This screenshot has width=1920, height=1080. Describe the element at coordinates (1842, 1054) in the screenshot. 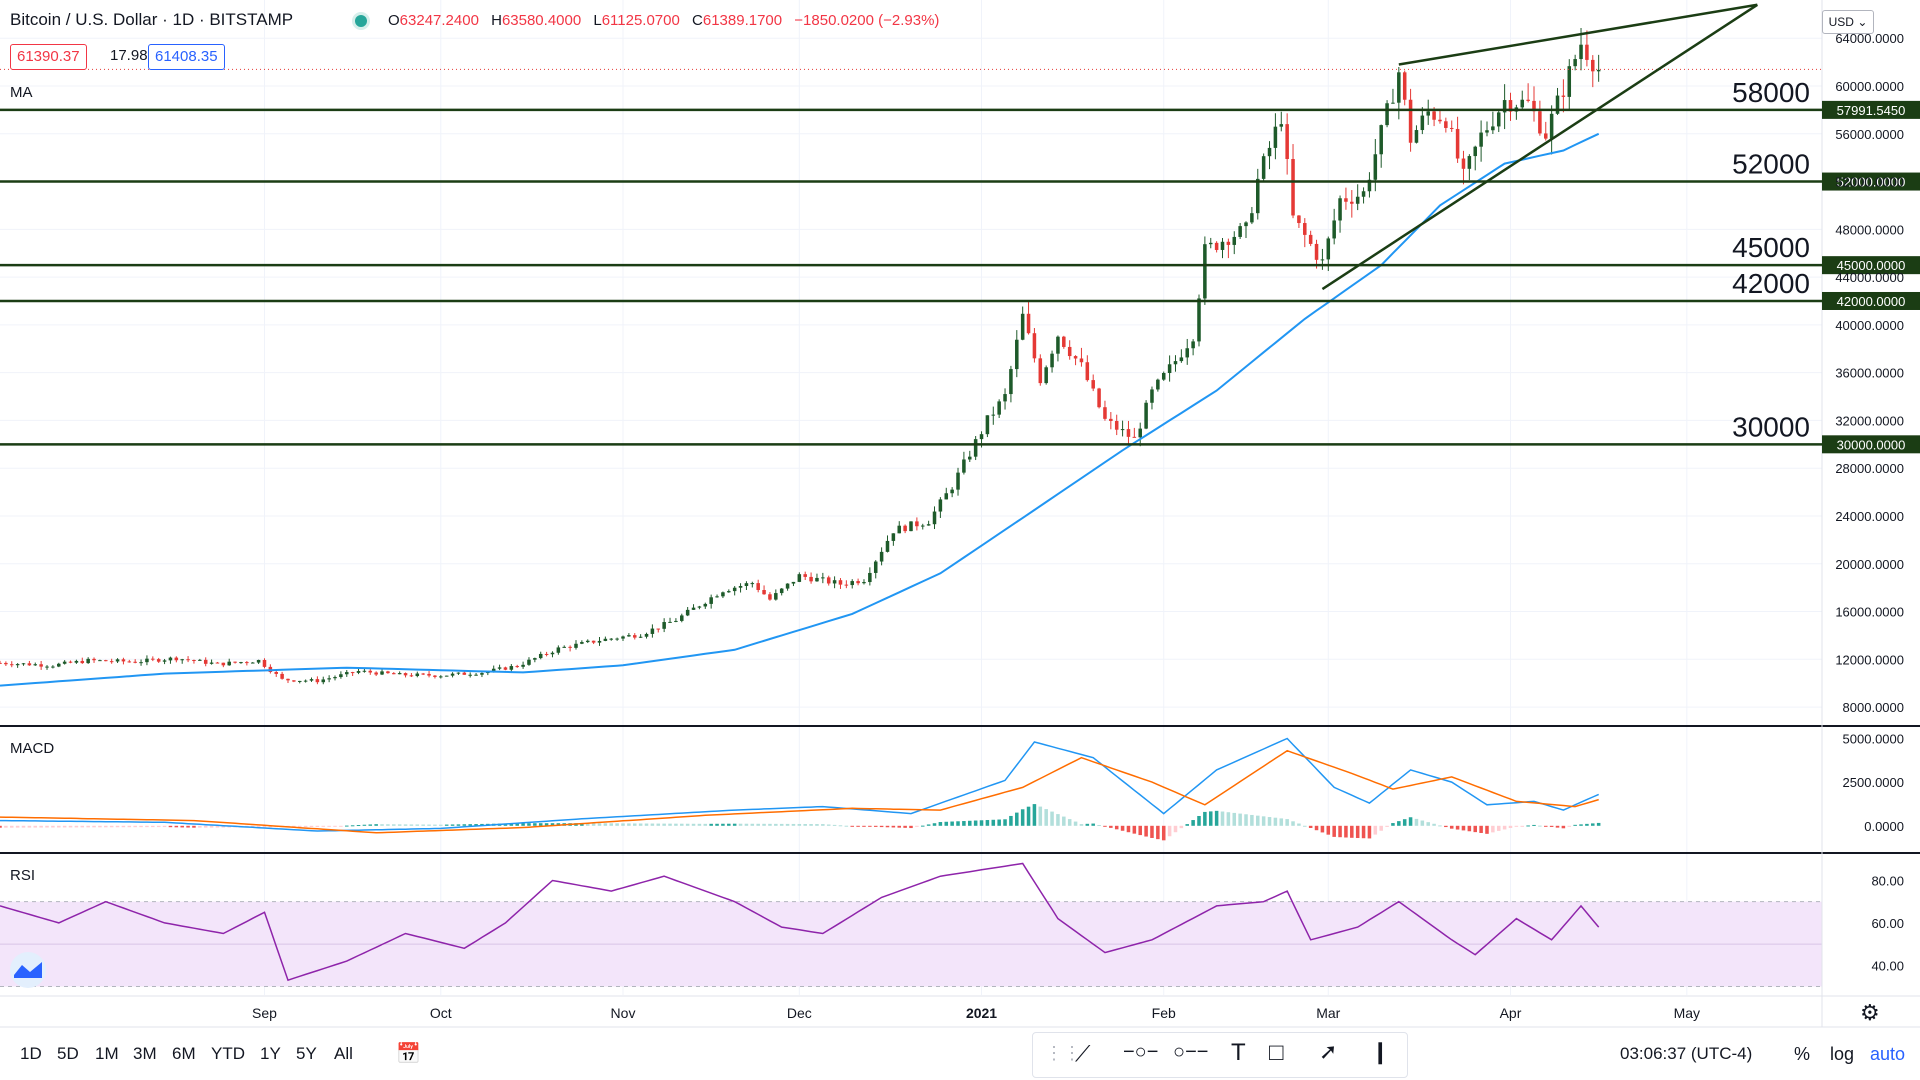

I see `log-scale-toggle: log` at that location.